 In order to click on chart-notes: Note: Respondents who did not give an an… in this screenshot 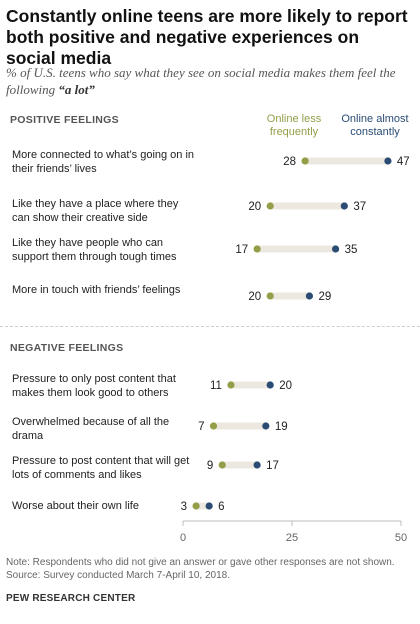, I will do `click(200, 569)`.